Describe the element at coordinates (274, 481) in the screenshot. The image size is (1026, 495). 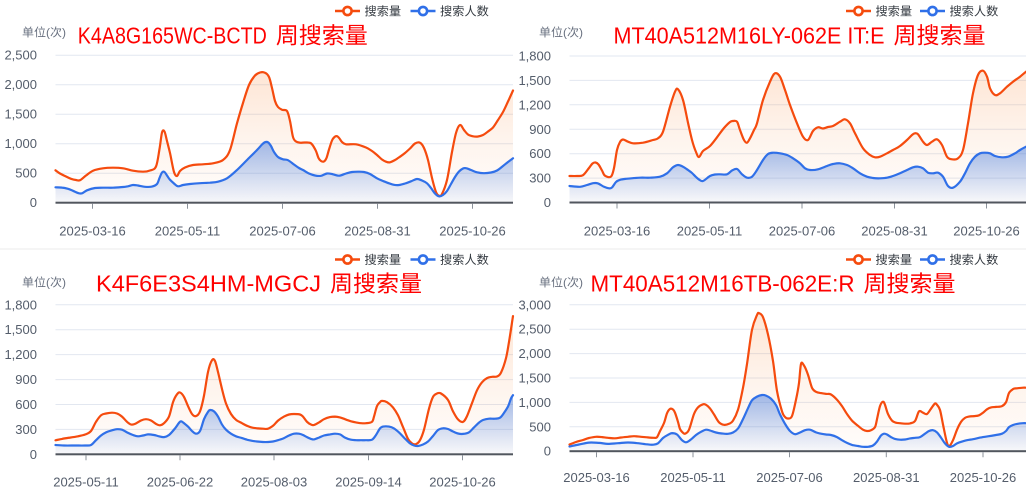
I see `svg-text: 2025-08-03` at that location.